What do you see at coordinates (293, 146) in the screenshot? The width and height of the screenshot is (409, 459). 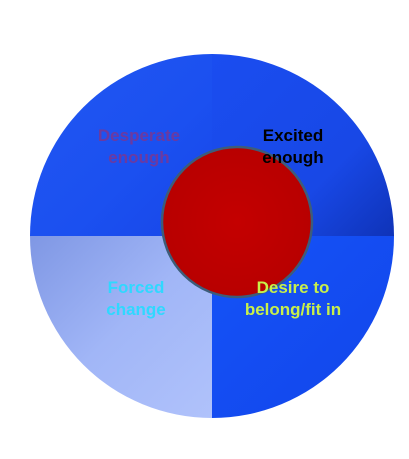 I see `label-excited-enough: Excited enough` at bounding box center [293, 146].